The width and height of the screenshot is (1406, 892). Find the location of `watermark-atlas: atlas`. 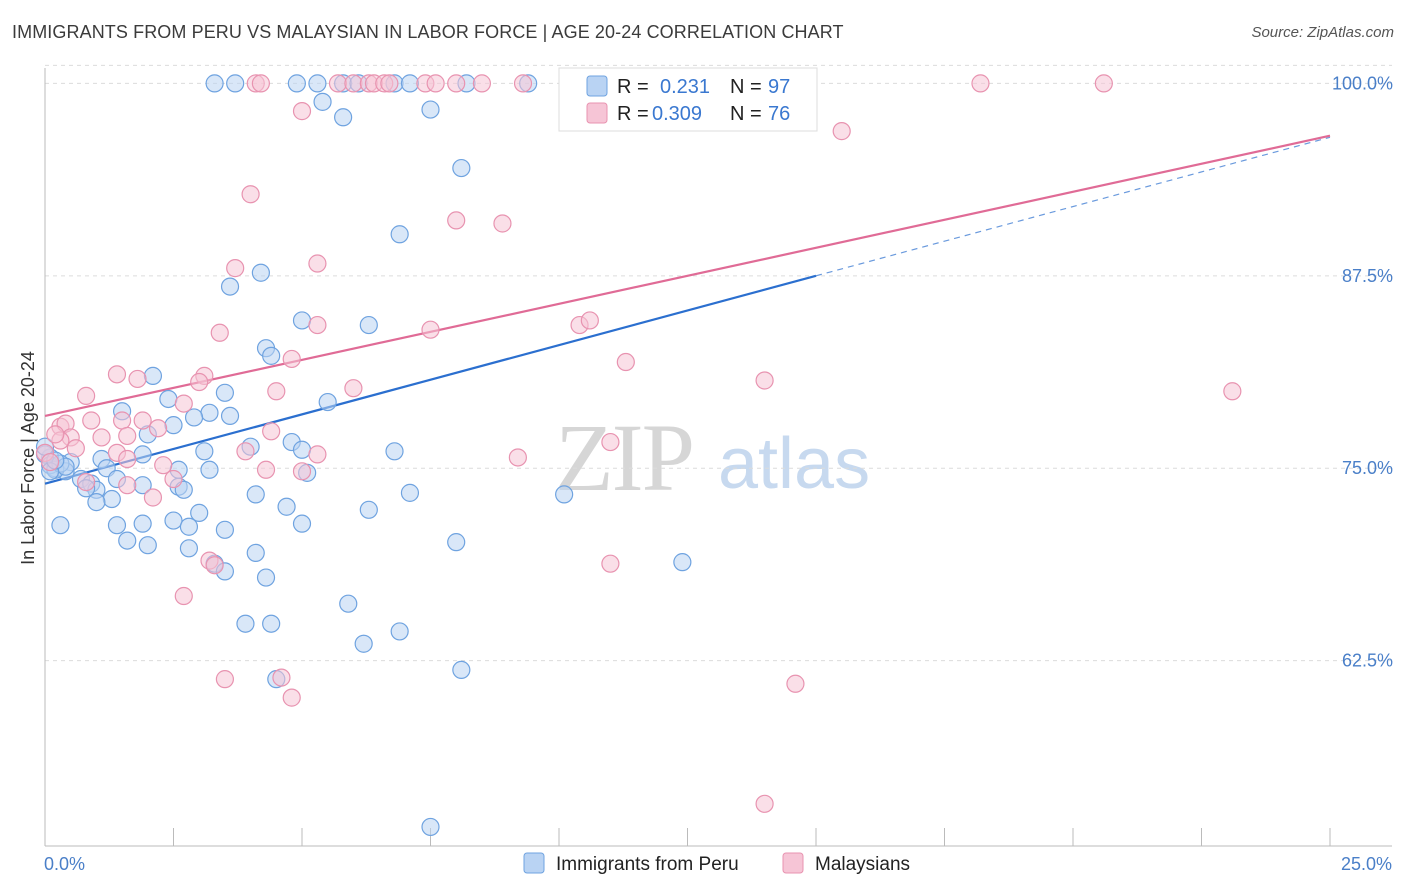

watermark-atlas: atlas is located at coordinates (794, 464).